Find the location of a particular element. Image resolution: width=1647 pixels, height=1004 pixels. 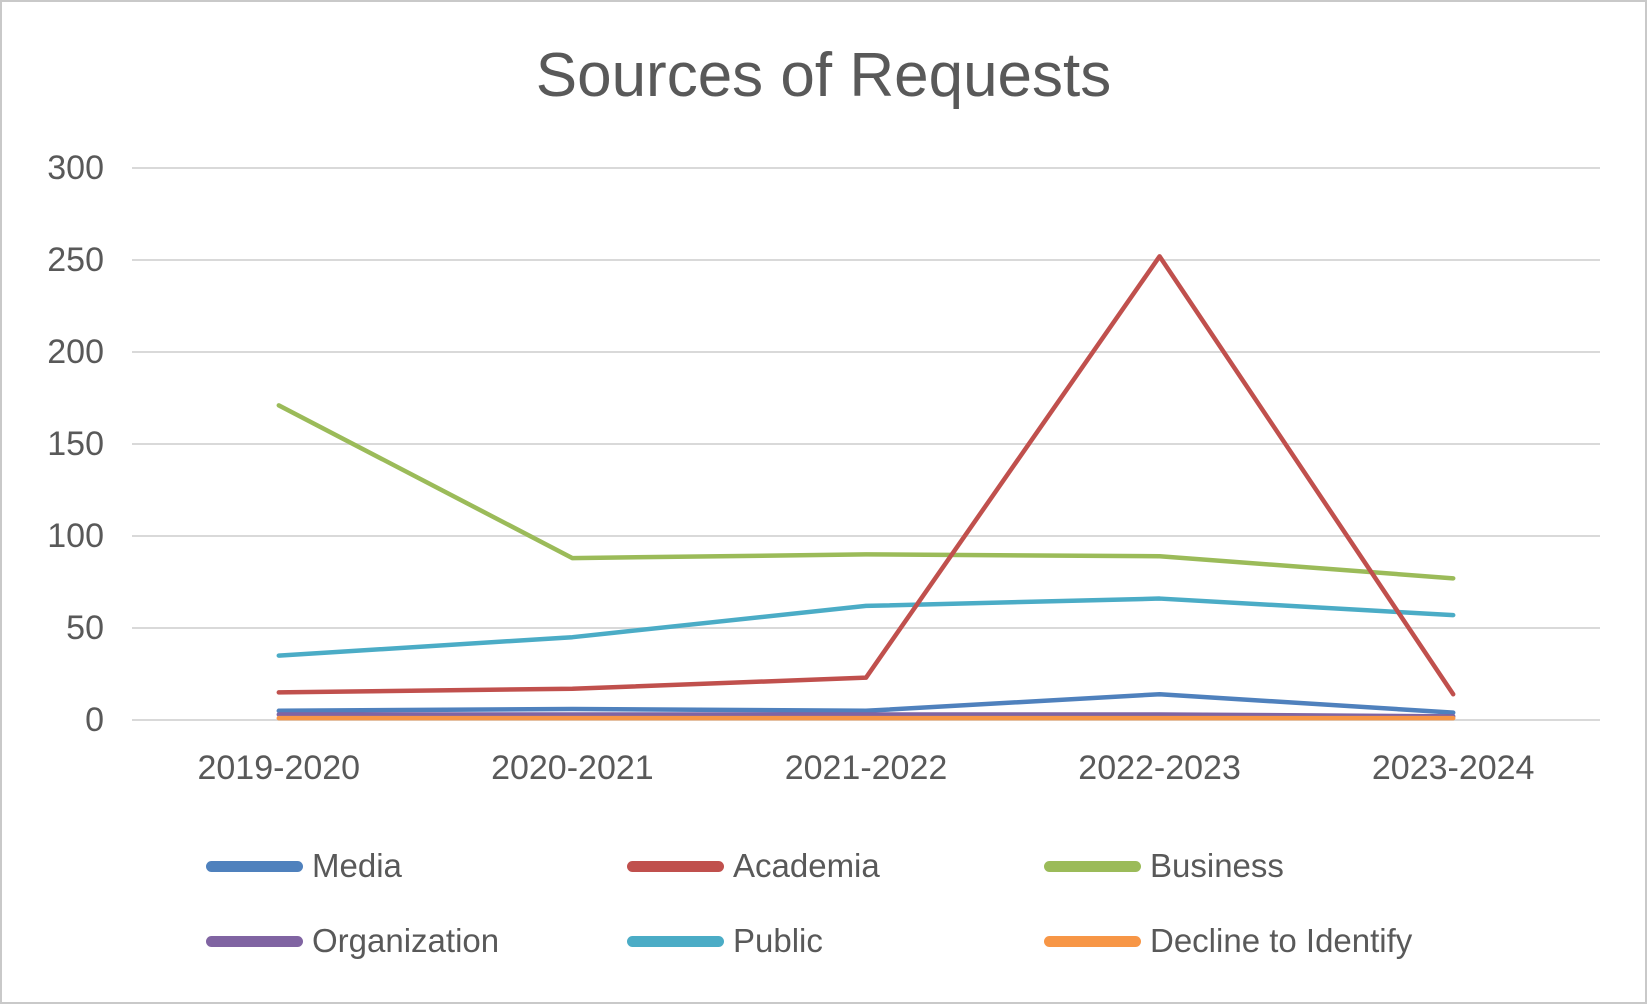

y-tick-label: 200 is located at coordinates (75, 352).